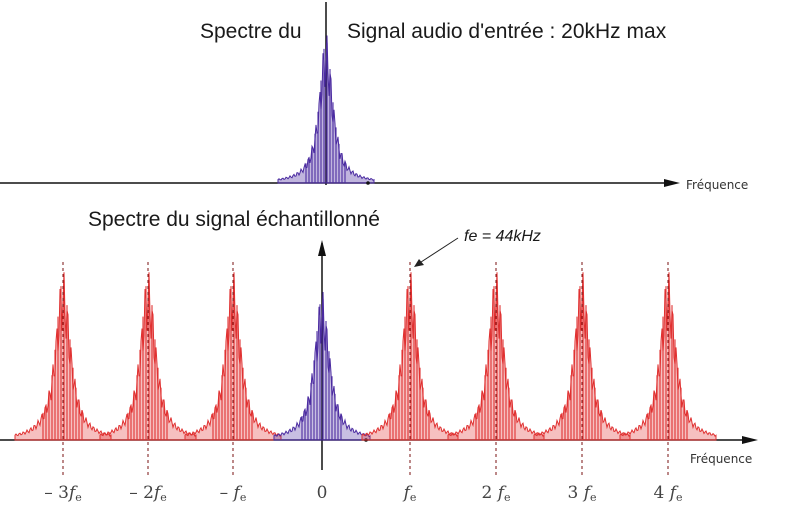 This screenshot has height=505, width=787. I want to click on tick-number: –, so click(226, 493).